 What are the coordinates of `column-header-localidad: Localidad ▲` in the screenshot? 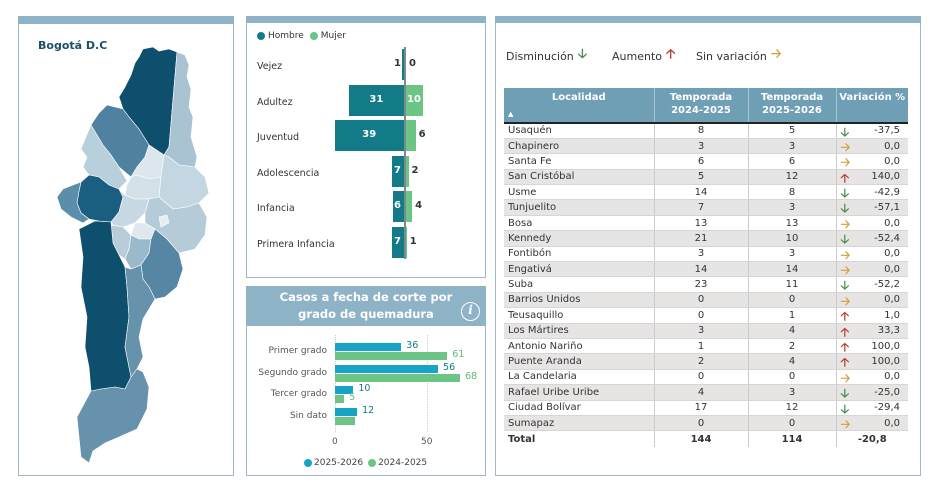 It's located at (579, 105).